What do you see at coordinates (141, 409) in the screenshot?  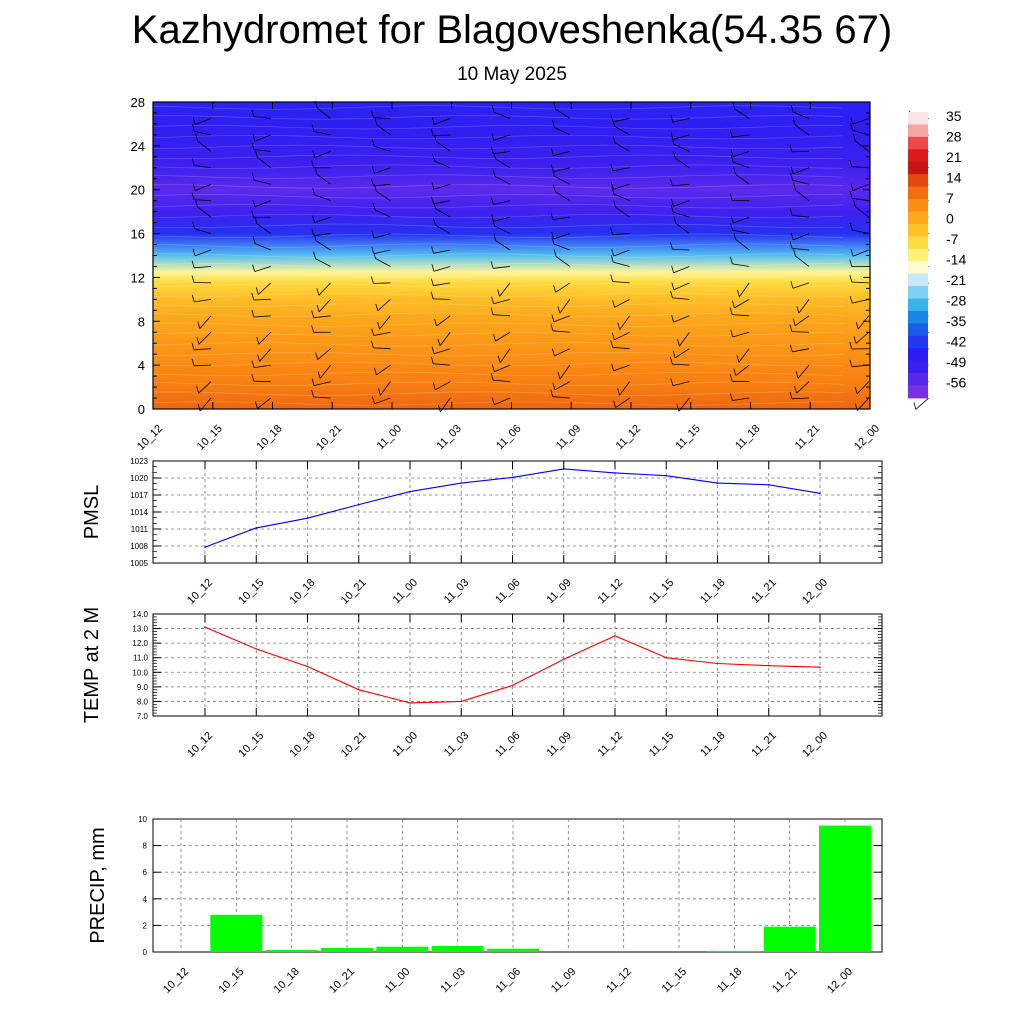 I see `y-tick-label: 0` at bounding box center [141, 409].